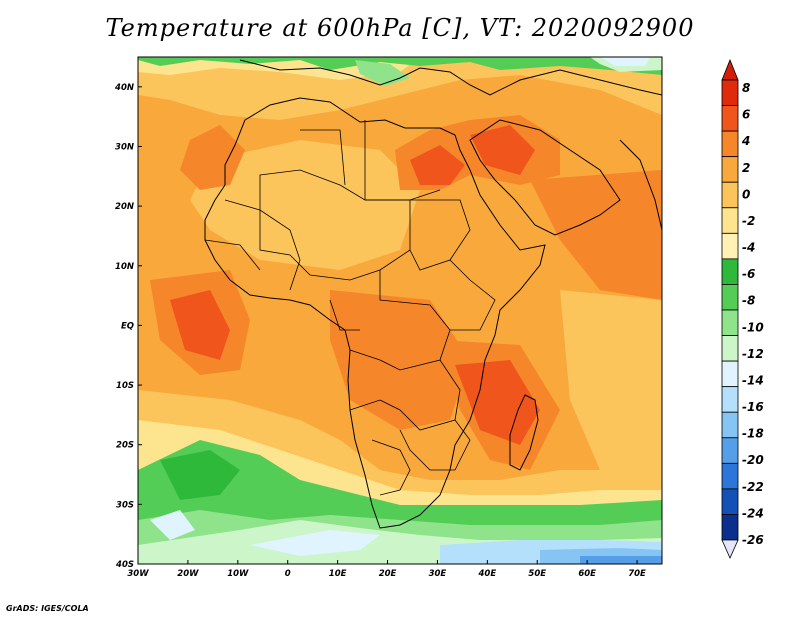 The height and width of the screenshot is (618, 800). I want to click on colorbar-level-label: -12, so click(753, 354).